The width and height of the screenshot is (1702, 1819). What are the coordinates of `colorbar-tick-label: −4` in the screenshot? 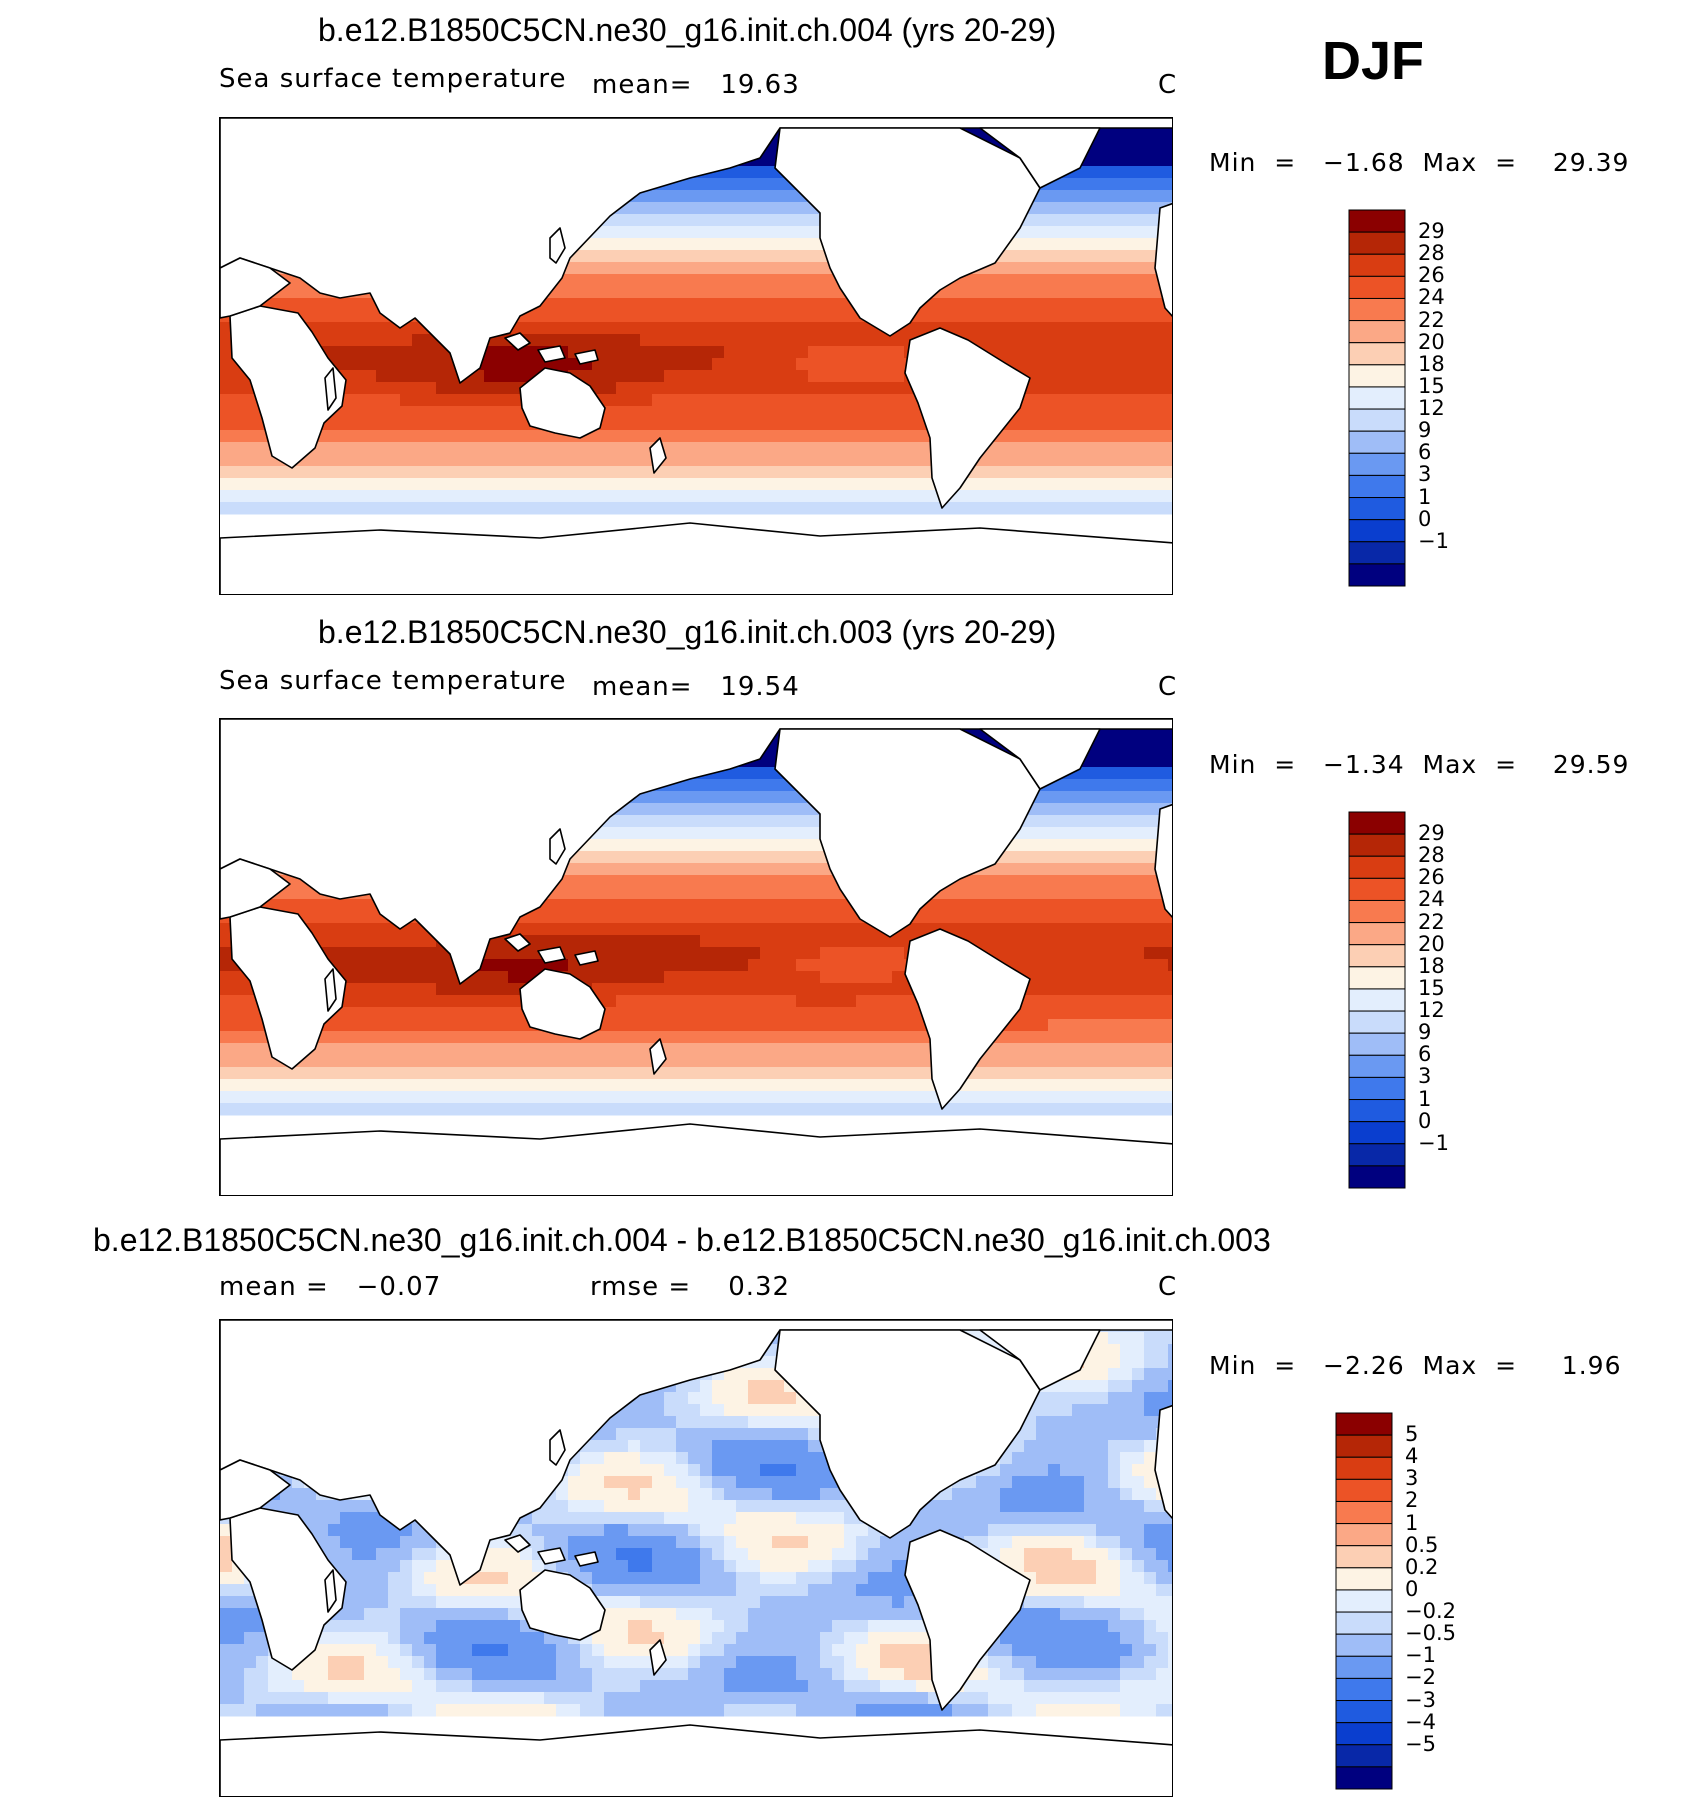 It's located at (1420, 1721).